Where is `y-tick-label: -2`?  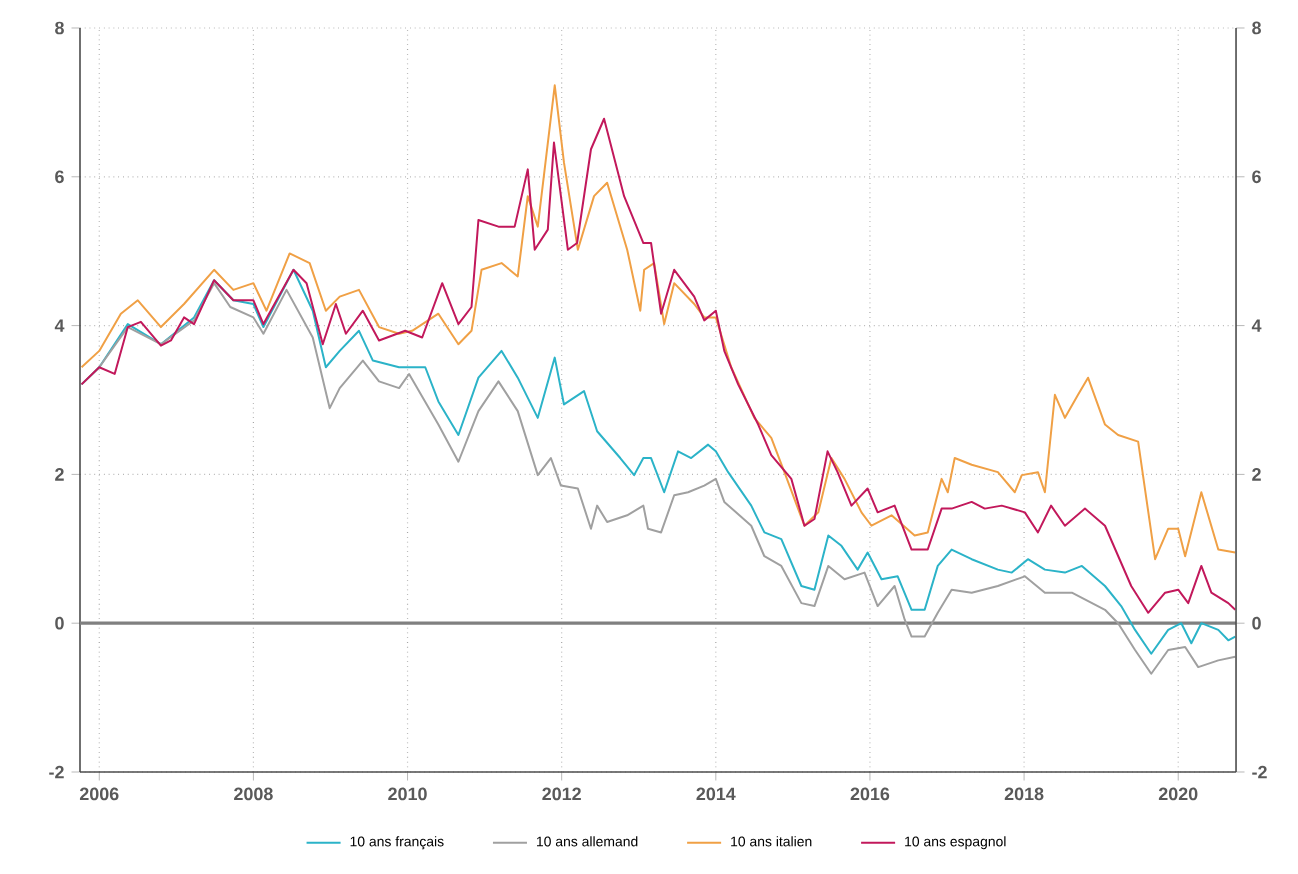
y-tick-label: -2 is located at coordinates (56, 772).